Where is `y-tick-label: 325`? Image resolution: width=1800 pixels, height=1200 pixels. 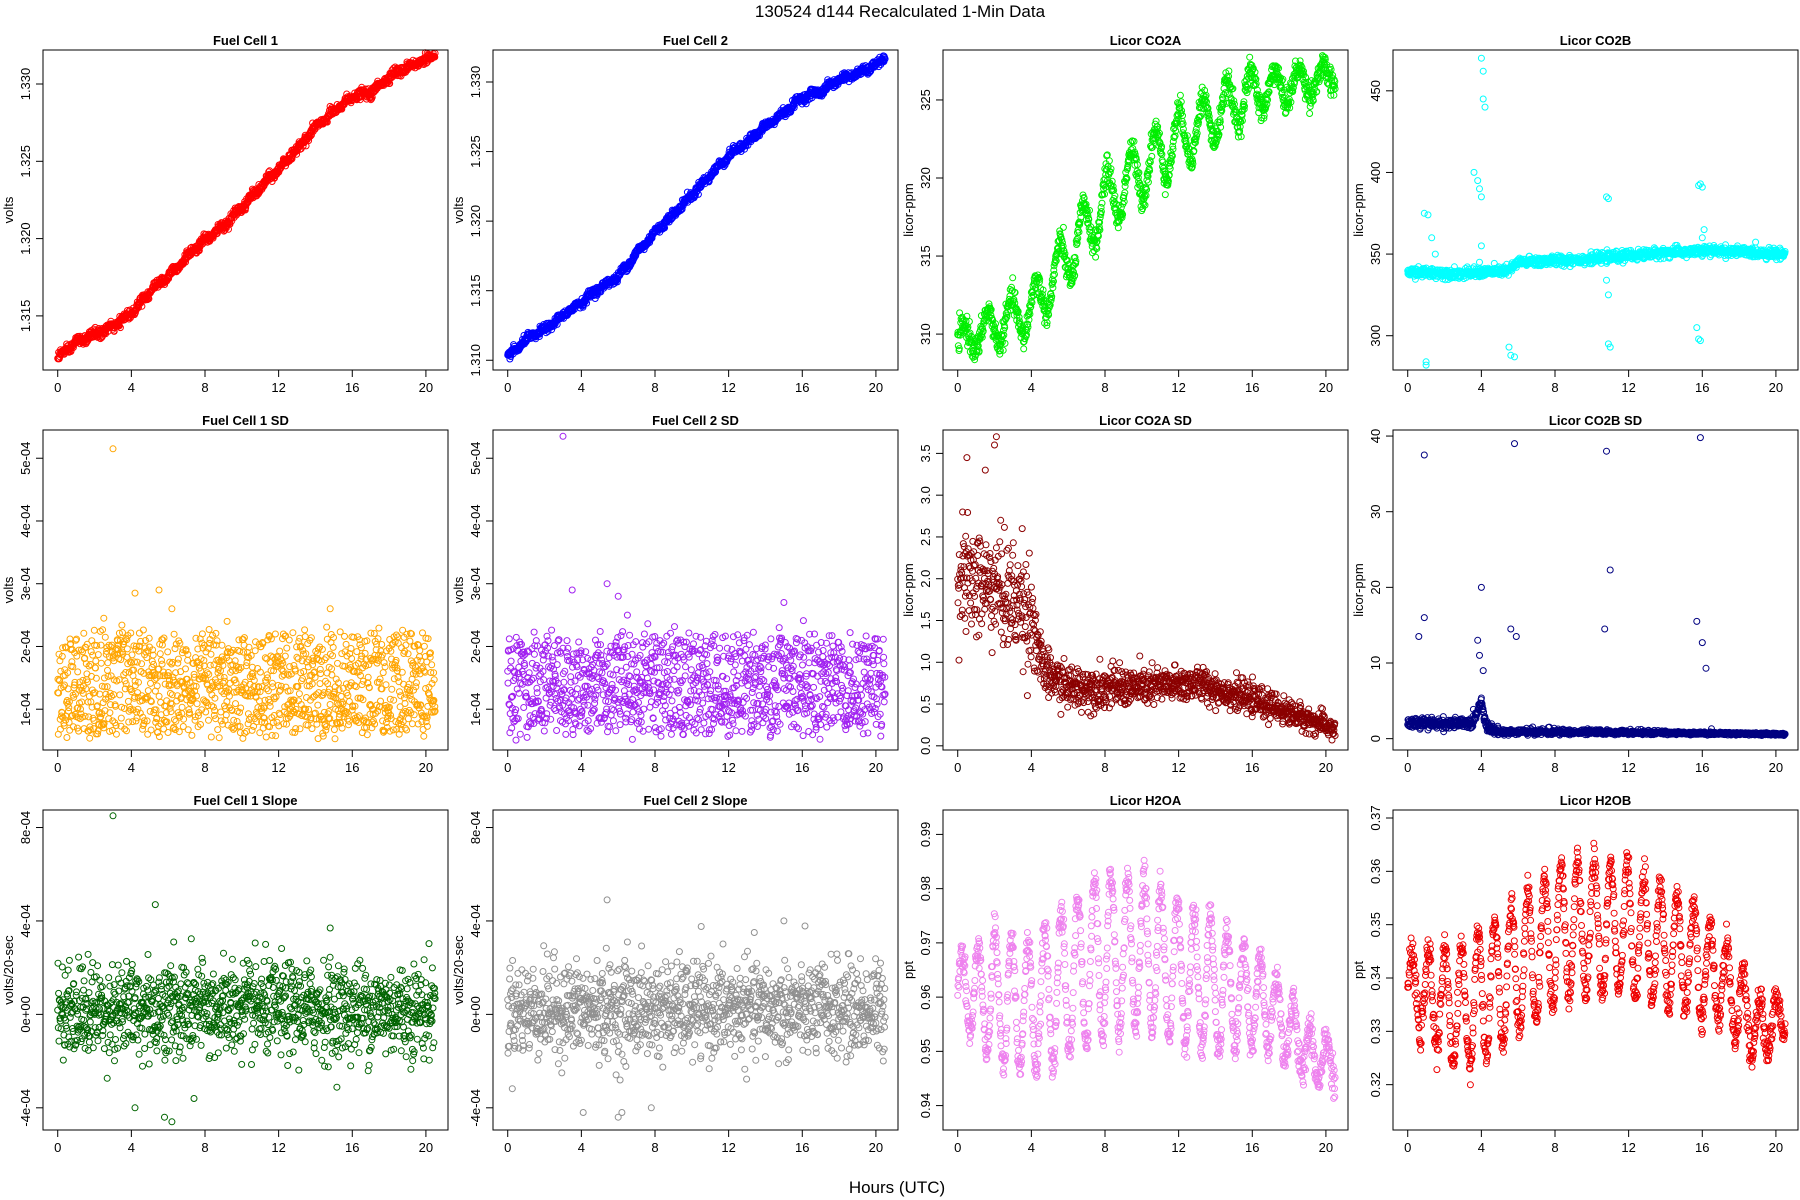
y-tick-label: 325 is located at coordinates (925, 100).